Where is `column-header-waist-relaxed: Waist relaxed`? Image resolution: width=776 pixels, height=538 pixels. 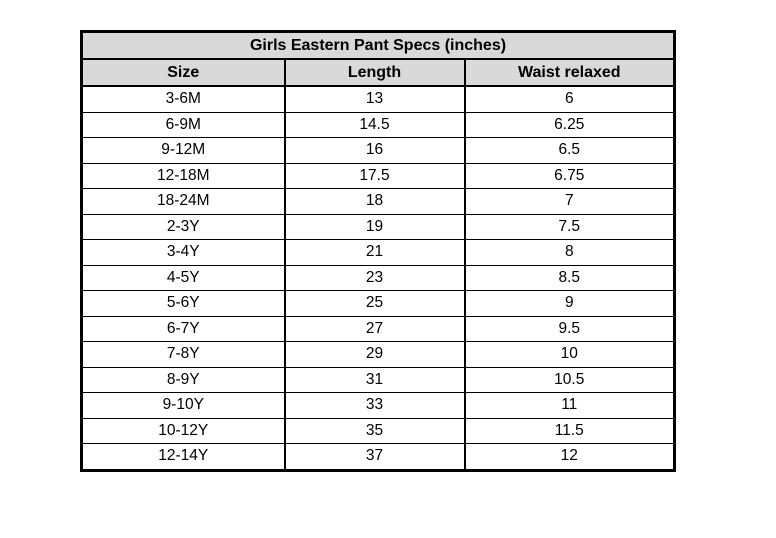 column-header-waist-relaxed: Waist relaxed is located at coordinates (569, 73).